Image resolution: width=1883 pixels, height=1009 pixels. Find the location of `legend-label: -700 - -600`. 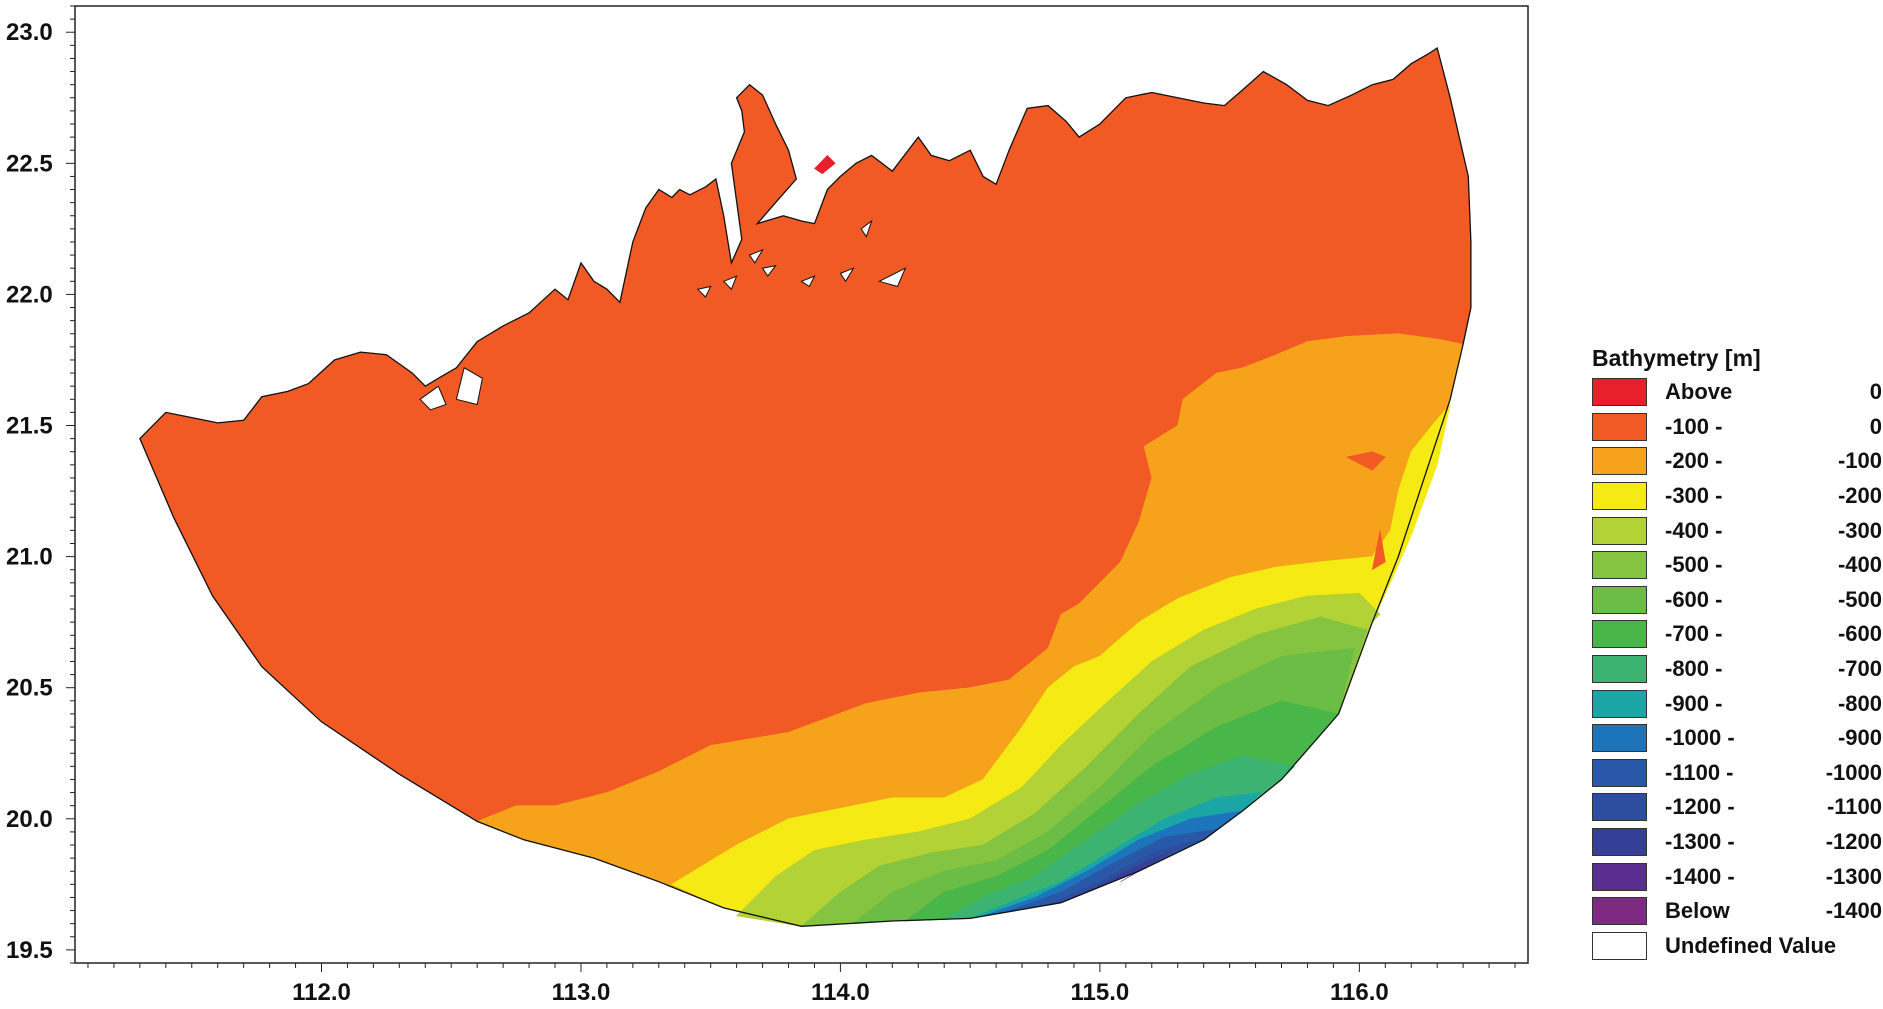

legend-label: -700 - -600 is located at coordinates (1773, 634).